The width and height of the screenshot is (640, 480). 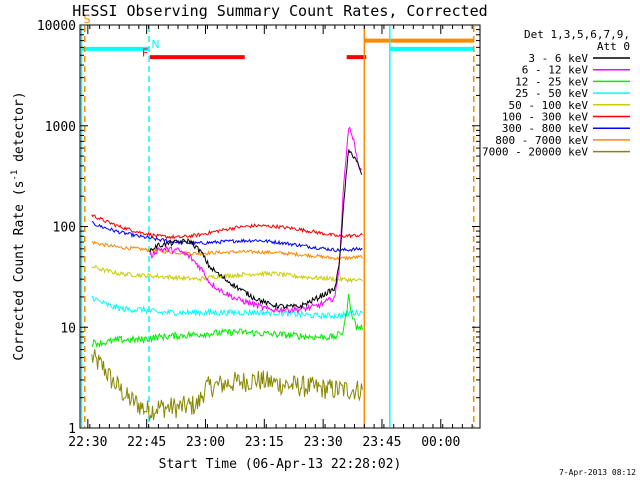 What do you see at coordinates (558, 58) in the screenshot?
I see `legend-label: 3 - 6 keV` at bounding box center [558, 58].